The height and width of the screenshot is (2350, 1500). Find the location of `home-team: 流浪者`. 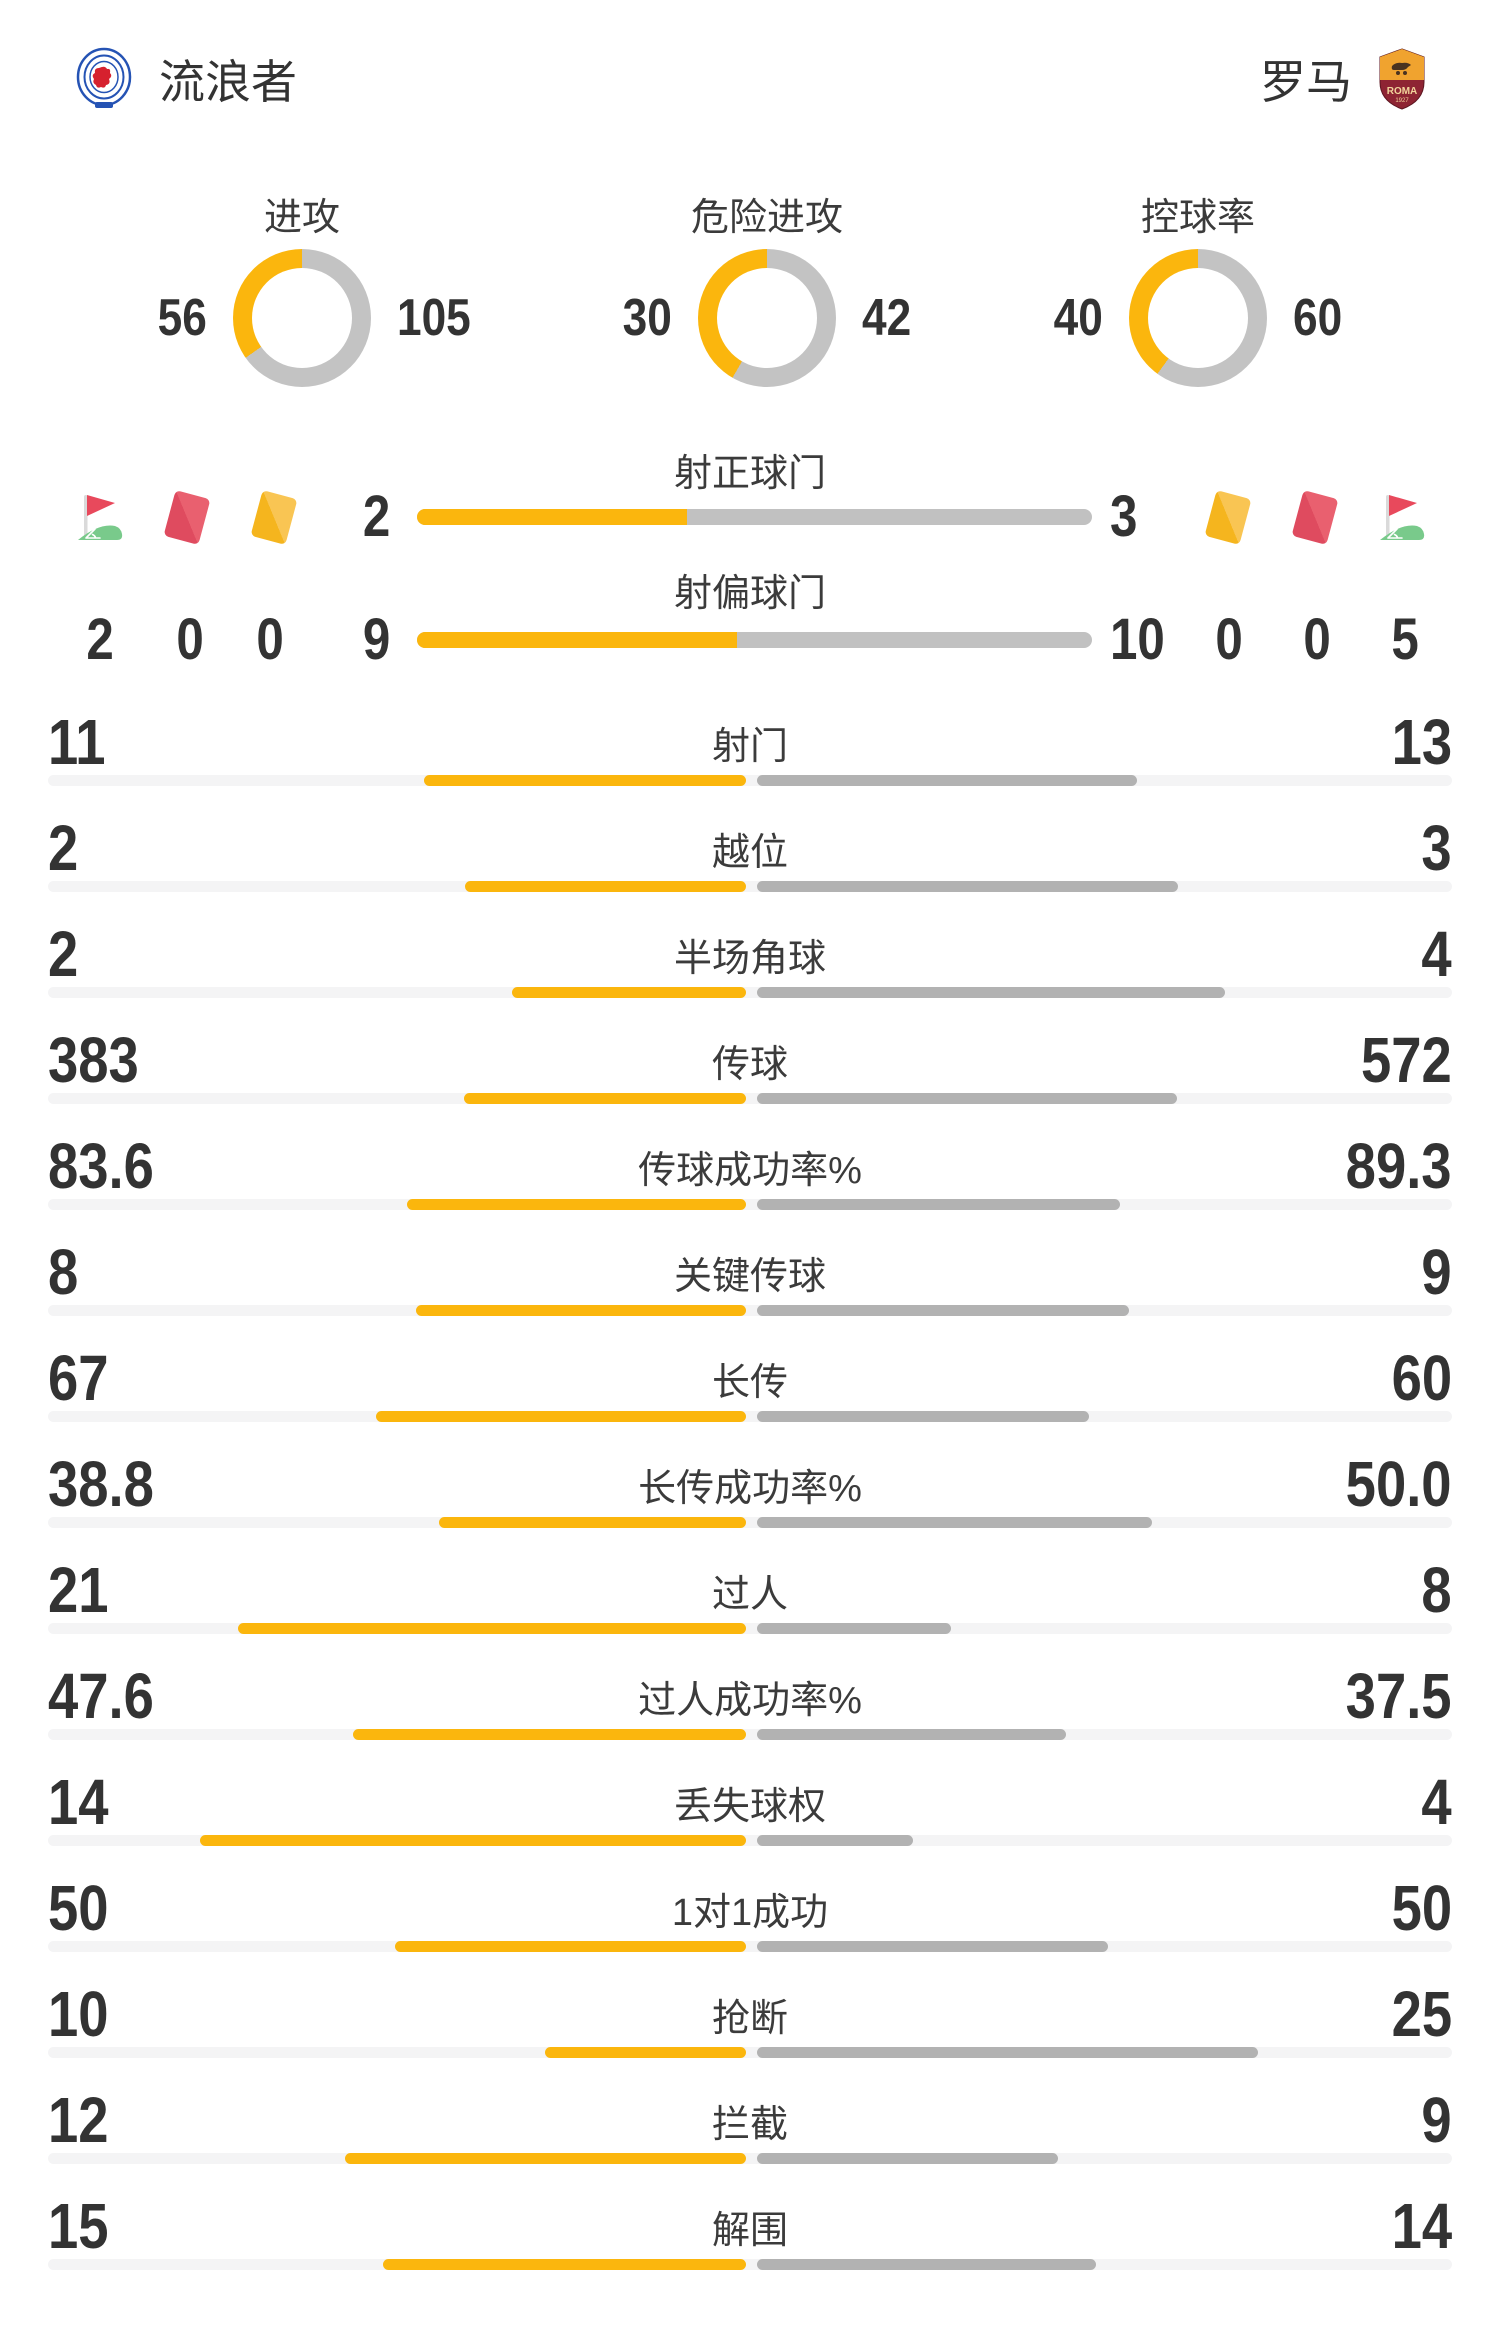

home-team: 流浪者 is located at coordinates (186, 79).